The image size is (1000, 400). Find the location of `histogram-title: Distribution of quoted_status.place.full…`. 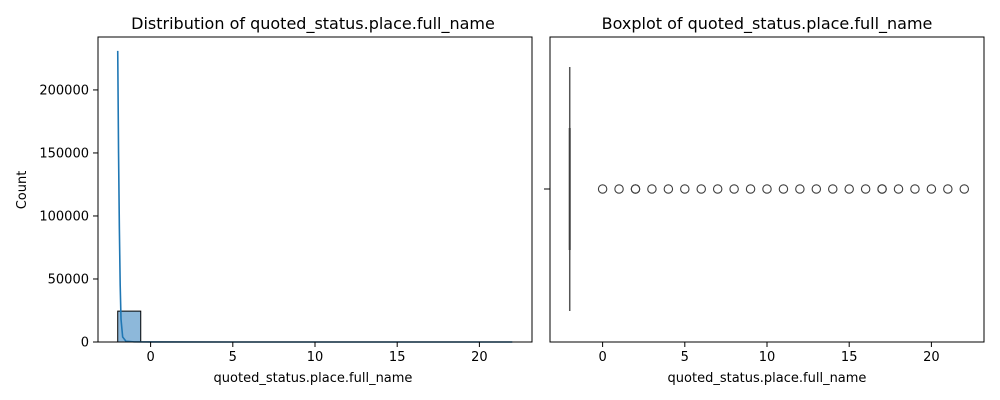

histogram-title: Distribution of quoted_status.place.full… is located at coordinates (313, 24).